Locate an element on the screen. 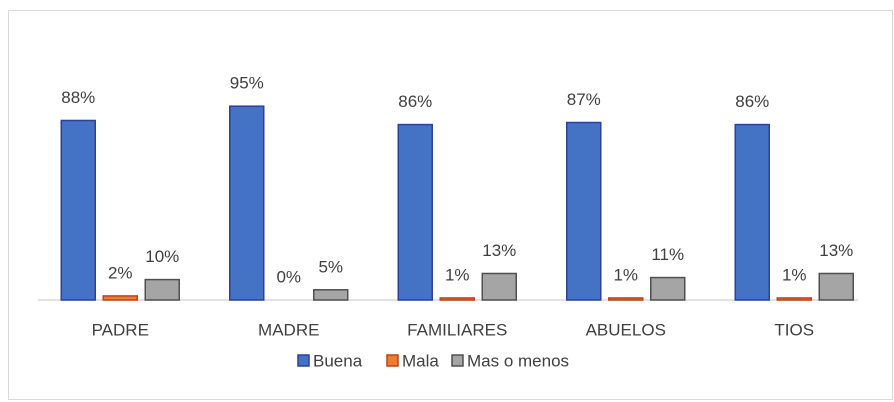 This screenshot has width=894, height=402. x-tick-label: FAMILIARES is located at coordinates (457, 329).